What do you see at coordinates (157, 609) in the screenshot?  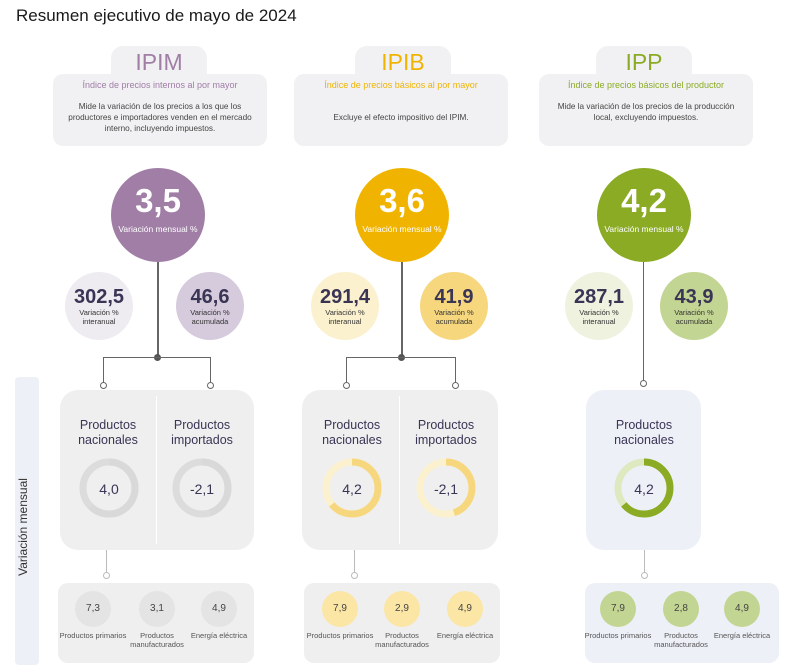 I see `ipim-breakdown-circle: 3,1` at bounding box center [157, 609].